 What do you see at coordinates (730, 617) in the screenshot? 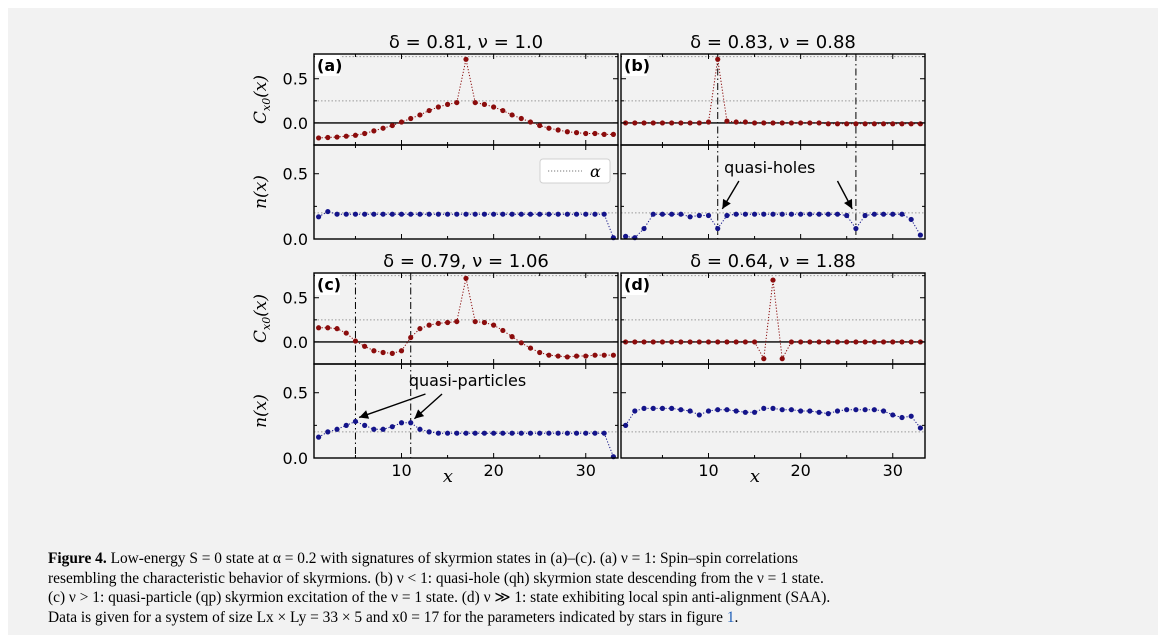
I see `figure-reference-link: 1` at bounding box center [730, 617].